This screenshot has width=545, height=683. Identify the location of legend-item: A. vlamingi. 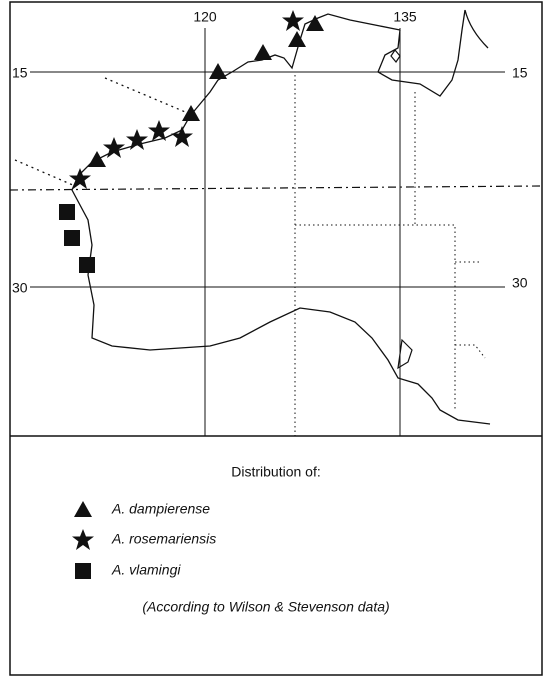
(146, 570).